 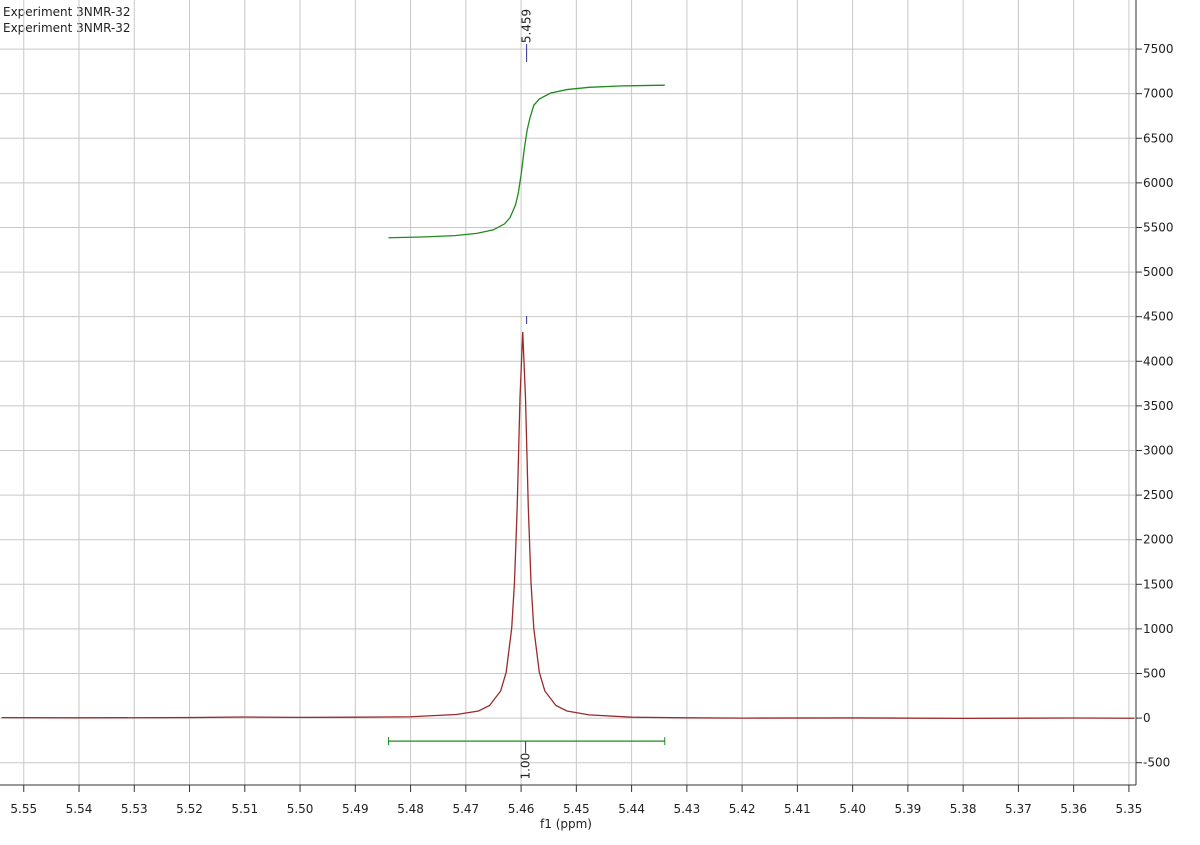 What do you see at coordinates (1158, 227) in the screenshot?
I see `y-tick-label: 5500` at bounding box center [1158, 227].